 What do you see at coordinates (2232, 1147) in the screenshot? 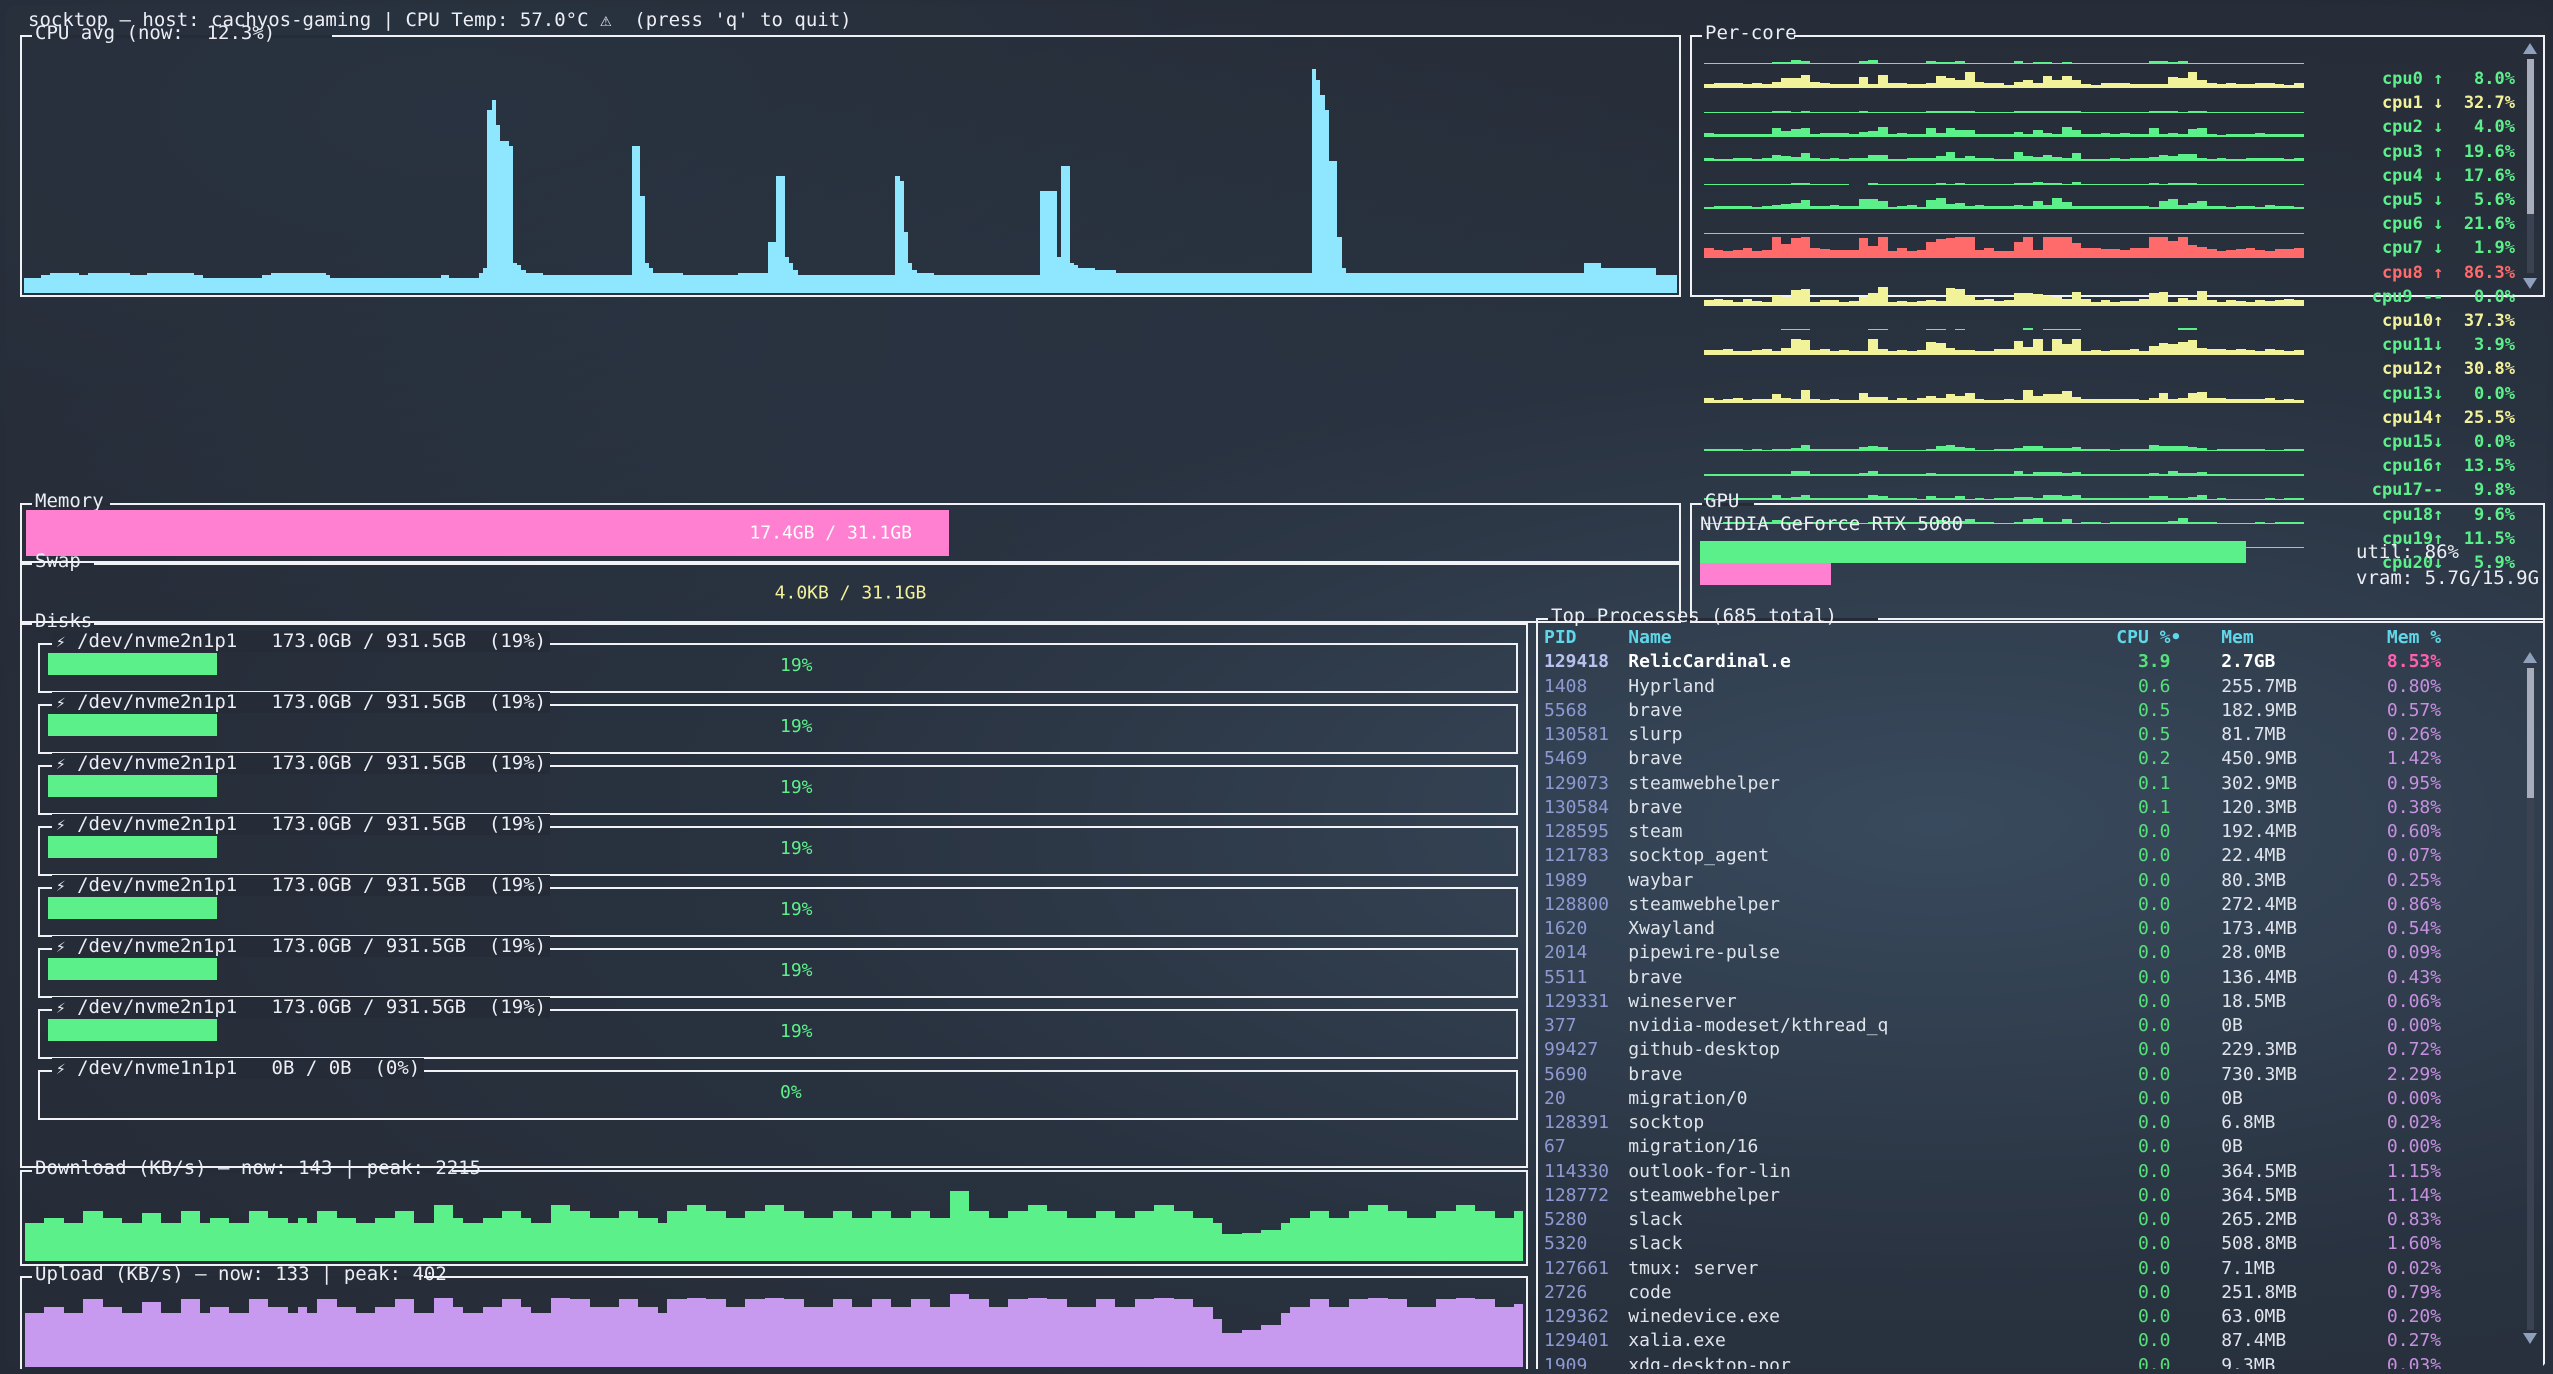
I see `cell-mem: 0B` at bounding box center [2232, 1147].